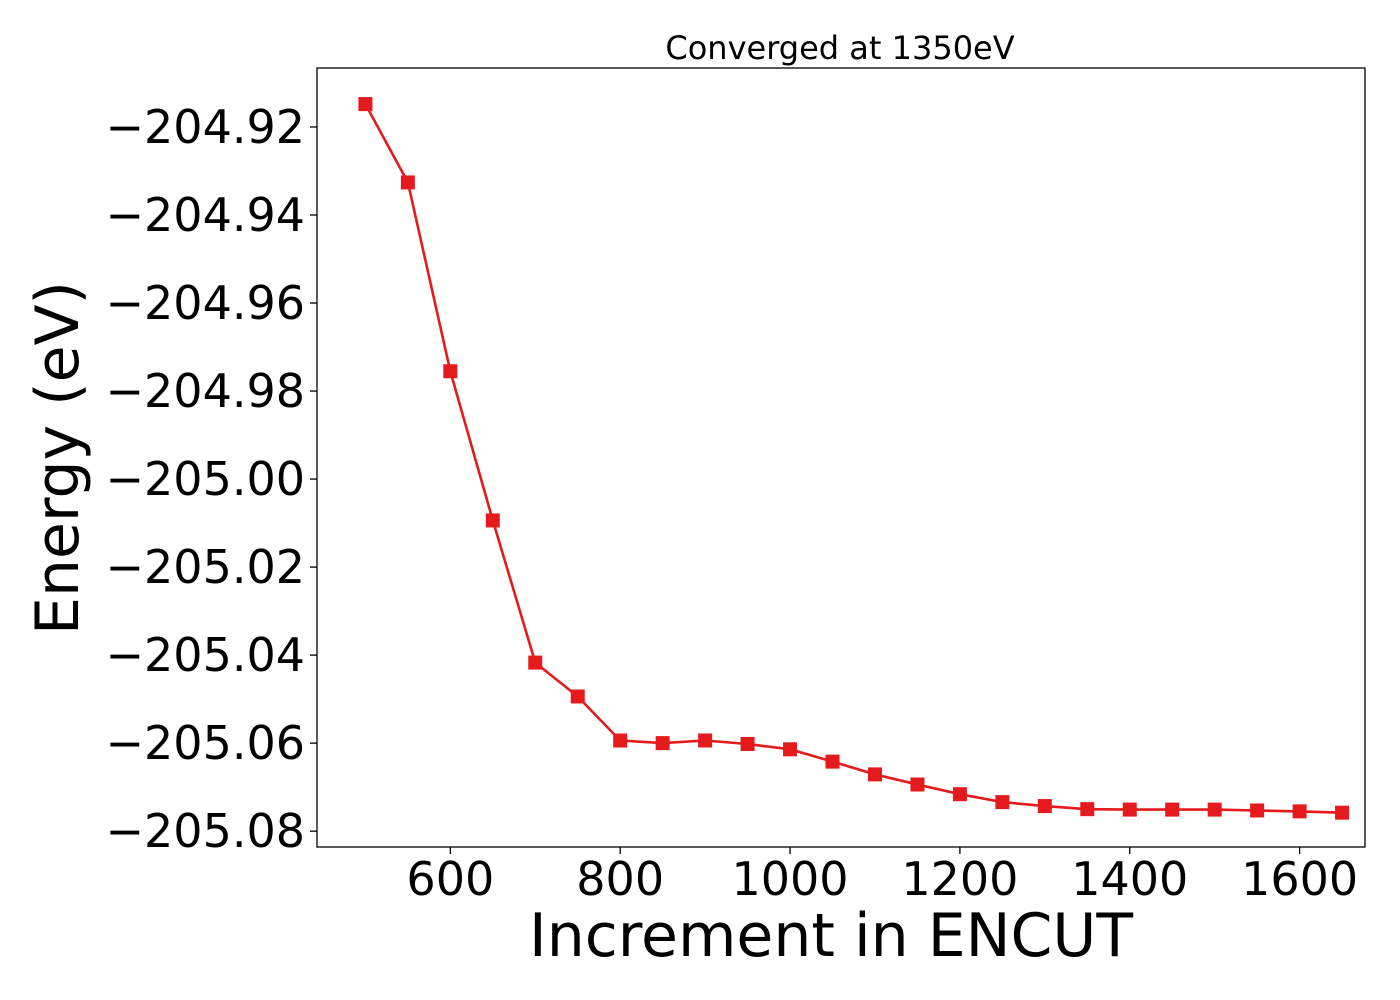 The image size is (1400, 1000). I want to click on x-tick-label: 1200, so click(959, 879).